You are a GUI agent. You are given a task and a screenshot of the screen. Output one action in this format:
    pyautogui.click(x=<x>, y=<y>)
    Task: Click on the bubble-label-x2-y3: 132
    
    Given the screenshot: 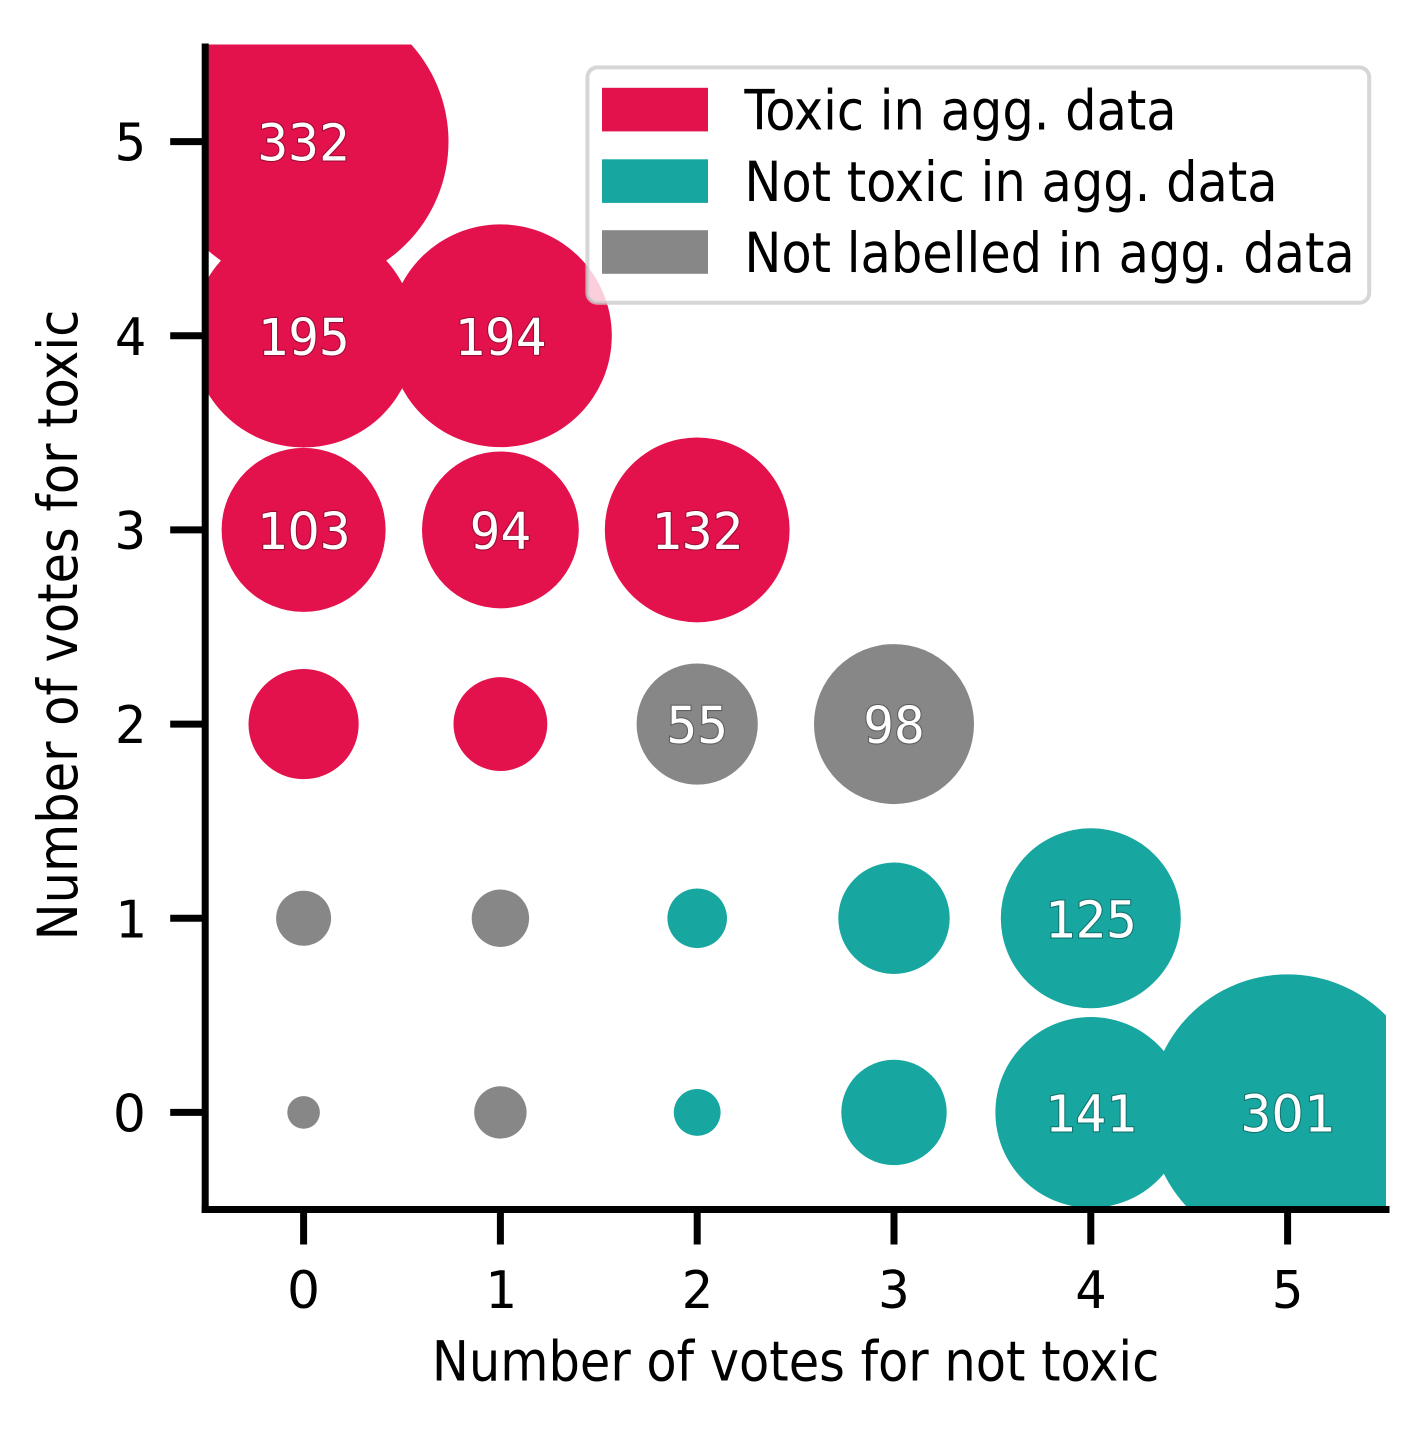 What is the action you would take?
    pyautogui.click(x=697, y=532)
    